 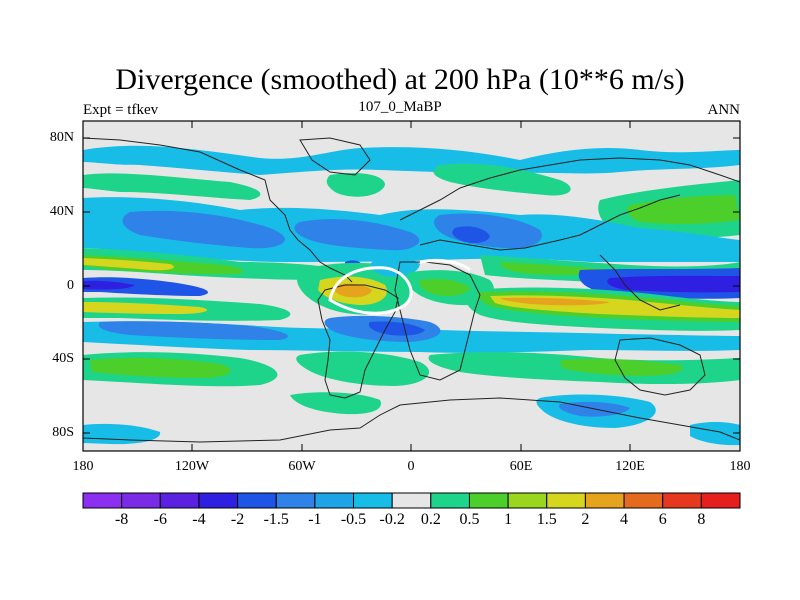 I want to click on colorbar-label: -4, so click(x=199, y=519).